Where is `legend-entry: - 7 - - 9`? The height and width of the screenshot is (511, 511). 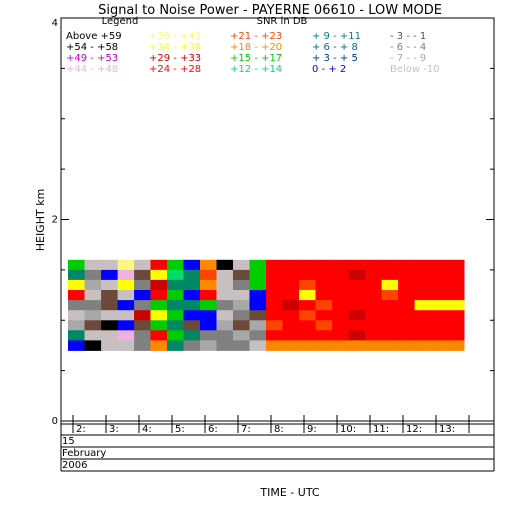
legend-entry: - 7 - - 9 is located at coordinates (408, 58).